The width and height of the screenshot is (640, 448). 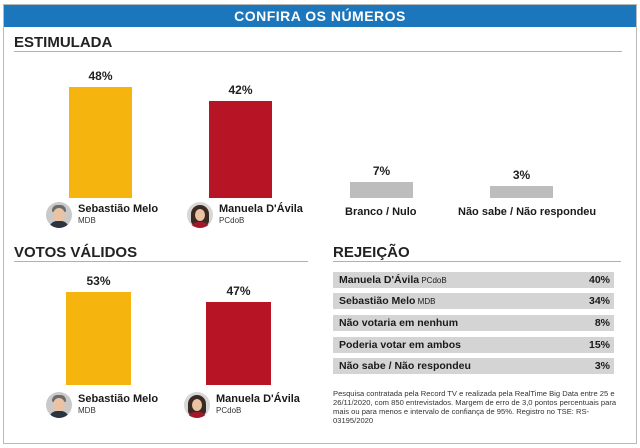 What do you see at coordinates (473, 366) in the screenshot?
I see `rejection-row: Não sabe / Não respondeu 3%` at bounding box center [473, 366].